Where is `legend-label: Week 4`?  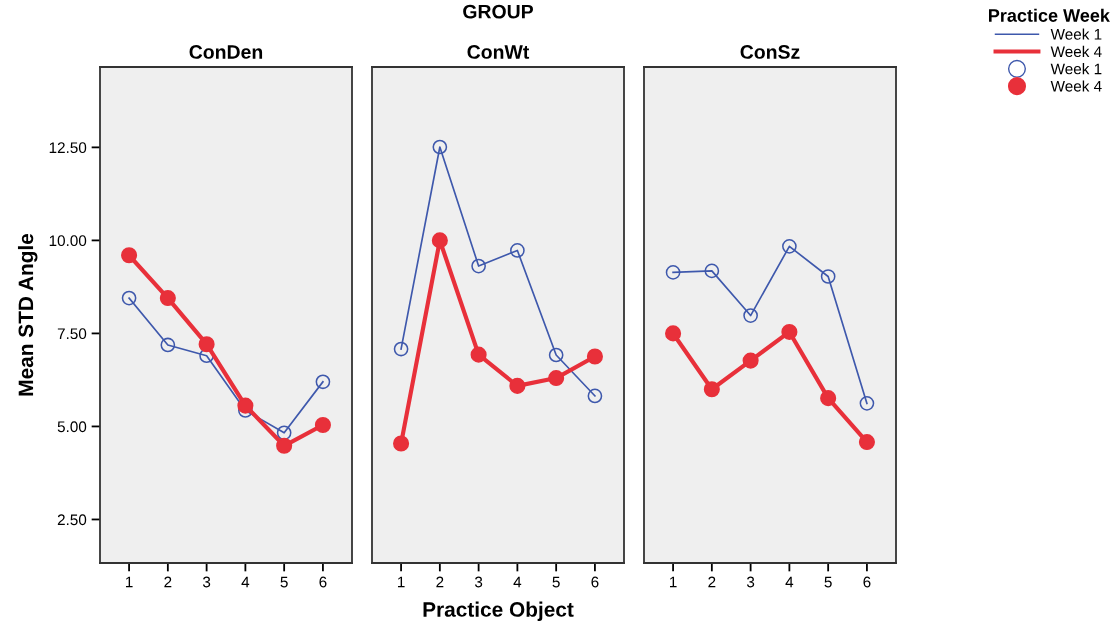
legend-label: Week 4 is located at coordinates (1076, 86).